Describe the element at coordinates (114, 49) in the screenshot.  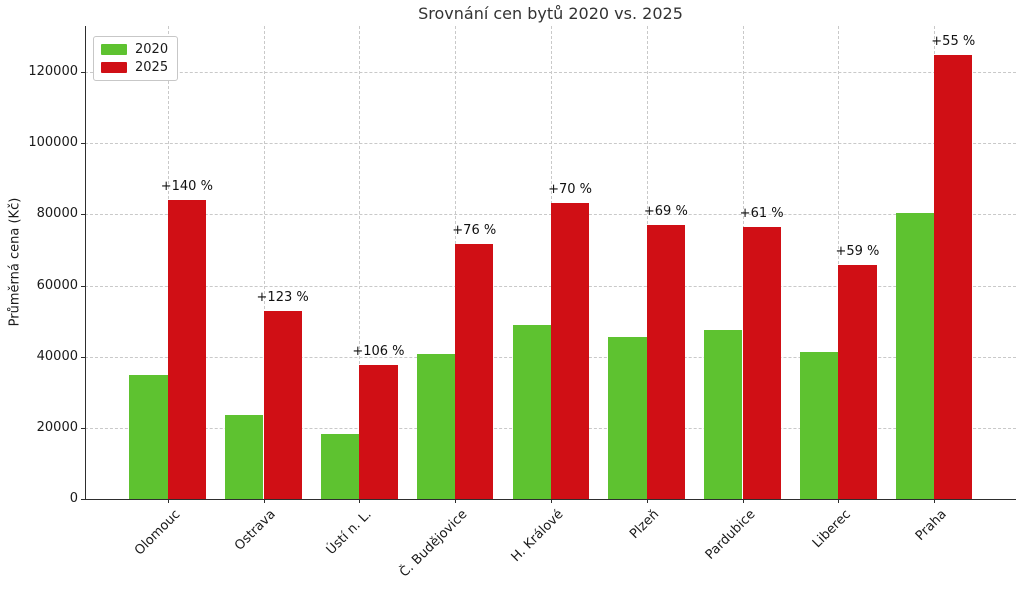
I see `legend-swatch-2020` at that location.